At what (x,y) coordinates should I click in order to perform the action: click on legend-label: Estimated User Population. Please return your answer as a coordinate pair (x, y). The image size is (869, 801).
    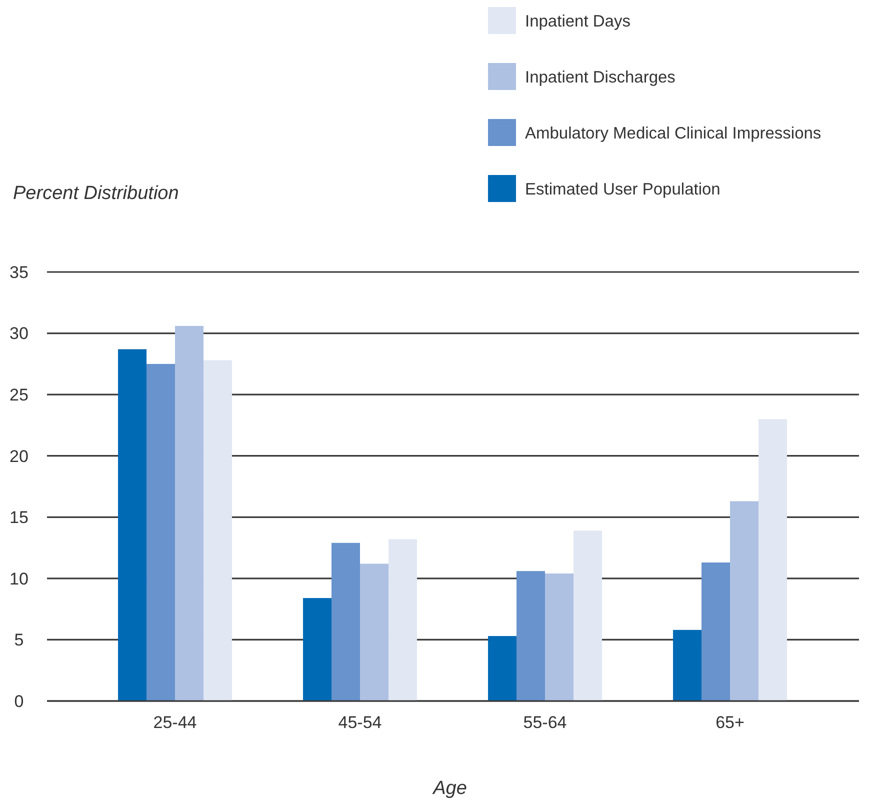
    Looking at the image, I should click on (622, 189).